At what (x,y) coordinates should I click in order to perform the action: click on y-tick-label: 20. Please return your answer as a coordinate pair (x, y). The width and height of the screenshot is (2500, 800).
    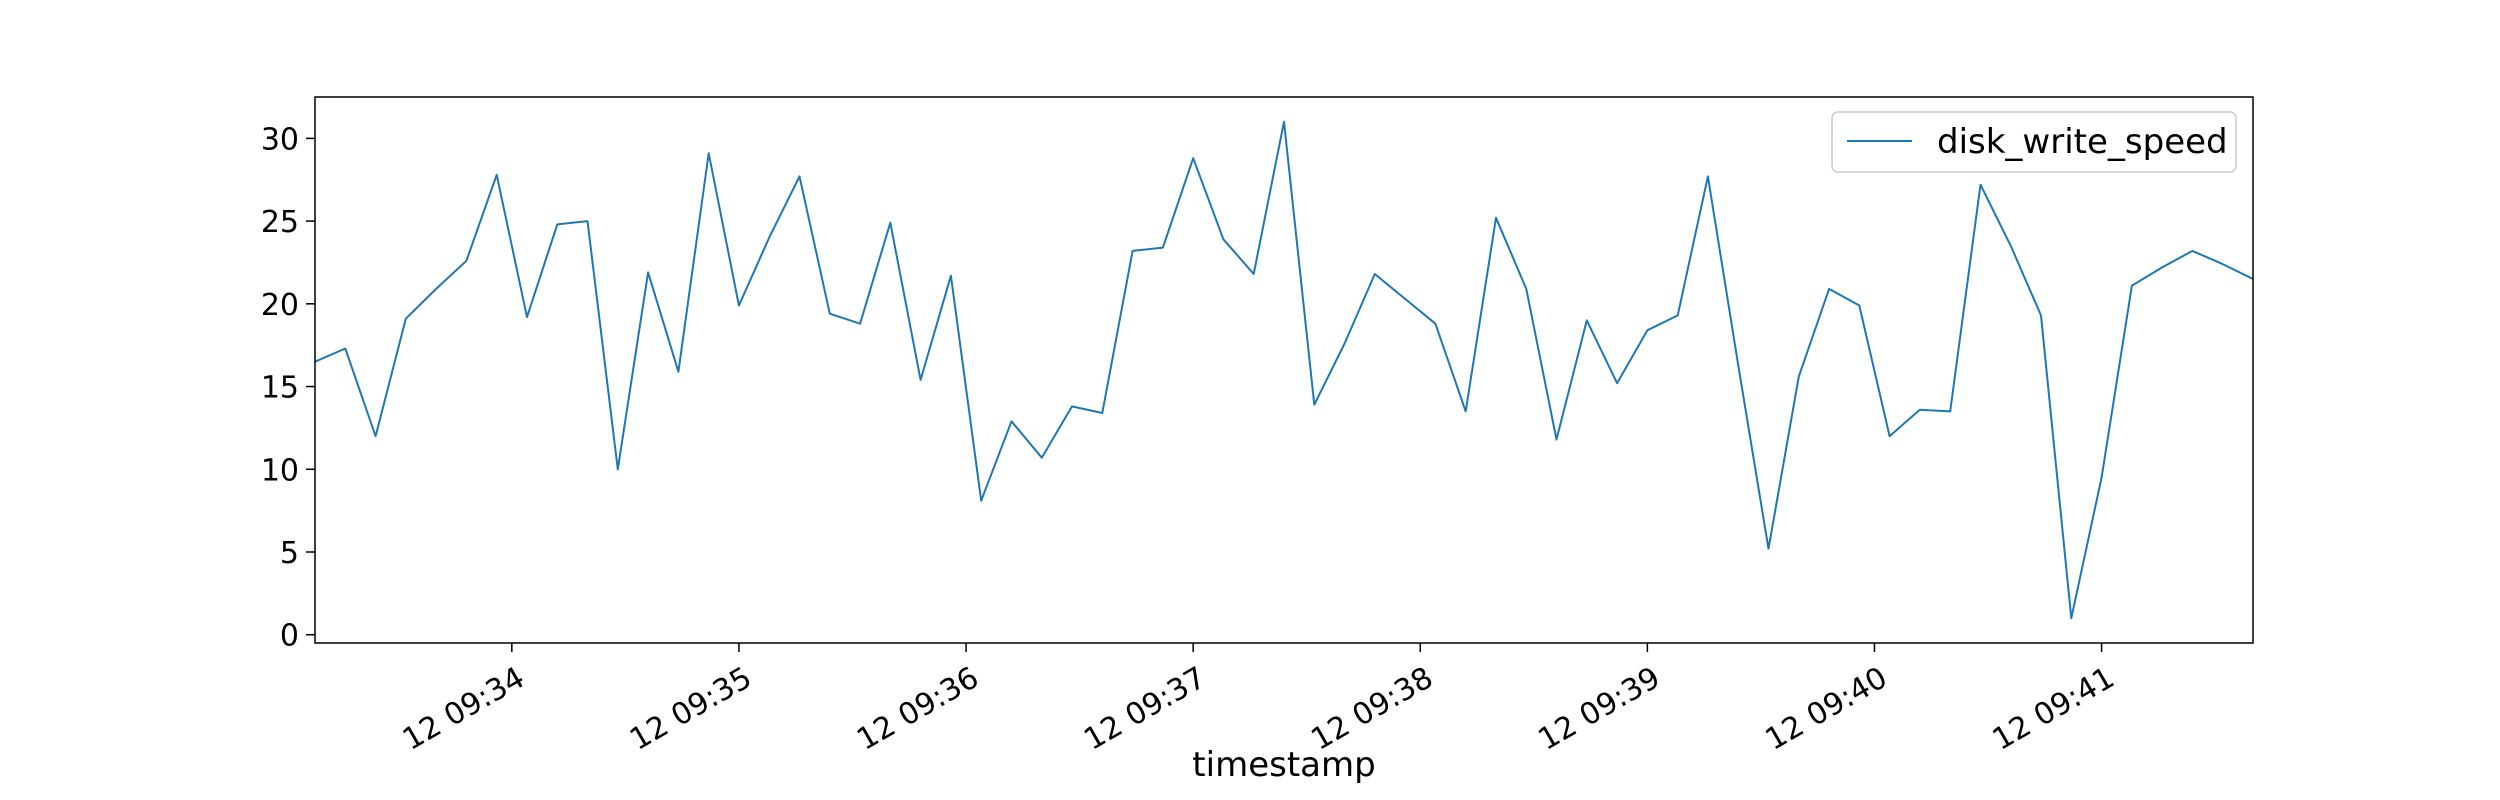
    Looking at the image, I should click on (280, 305).